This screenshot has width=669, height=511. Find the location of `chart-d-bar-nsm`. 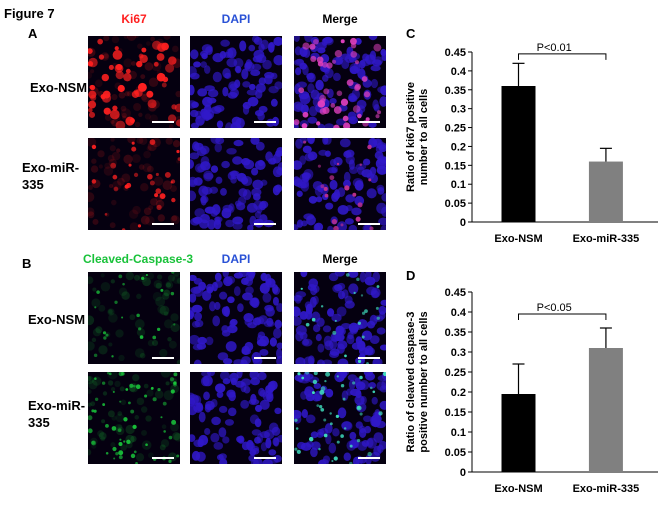

chart-d-bar-nsm is located at coordinates (518, 433).